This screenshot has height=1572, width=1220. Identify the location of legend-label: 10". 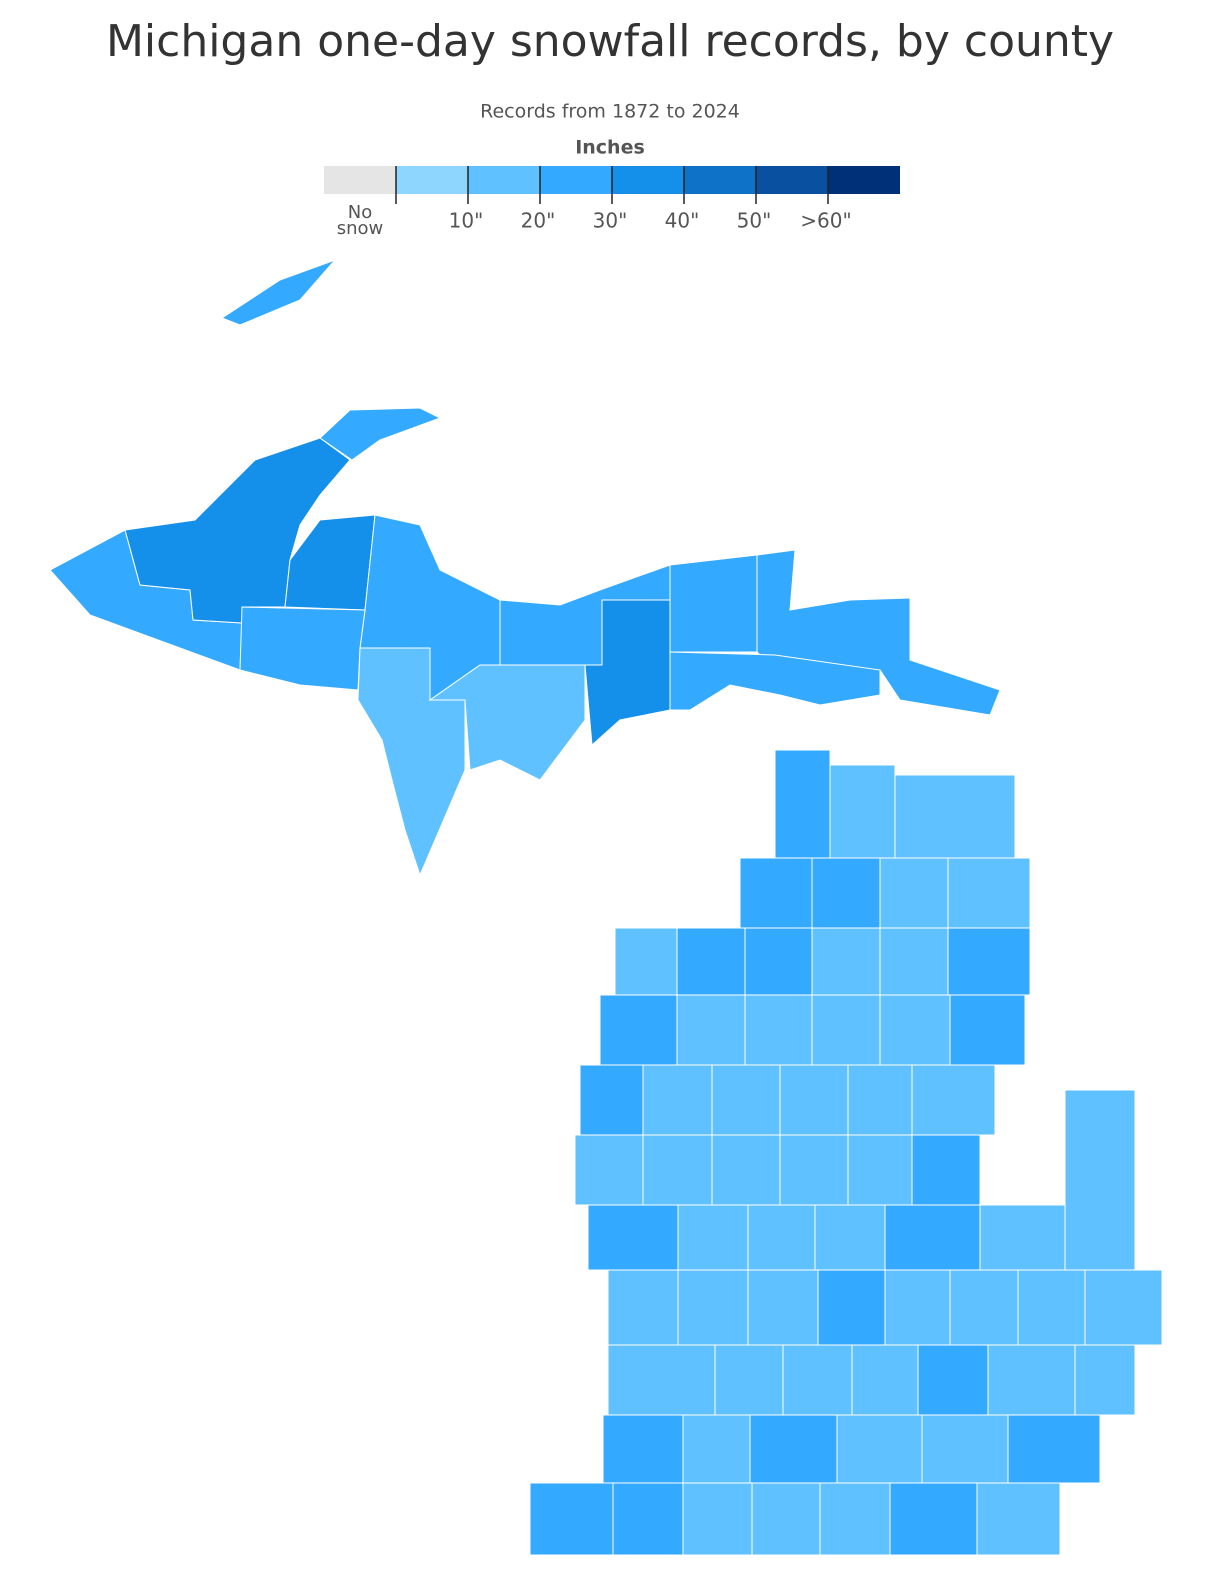
(466, 221).